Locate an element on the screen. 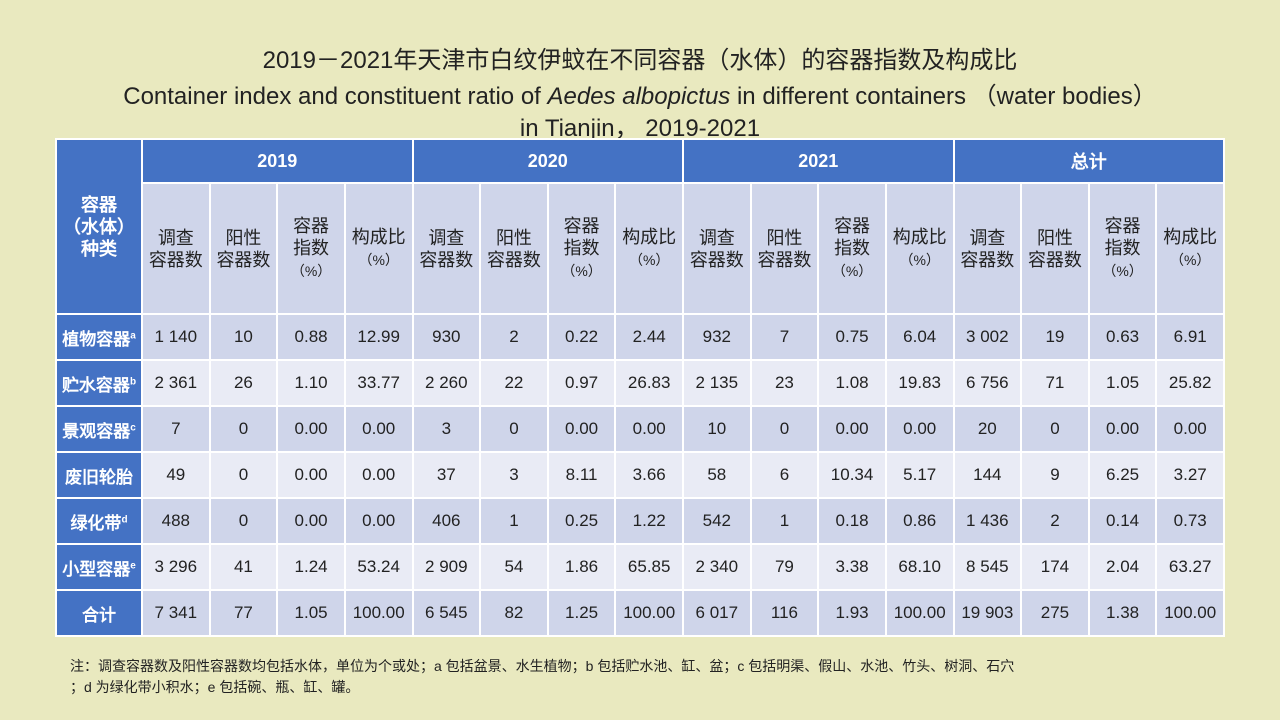  row-label: 绿化带d is located at coordinates (99, 521).